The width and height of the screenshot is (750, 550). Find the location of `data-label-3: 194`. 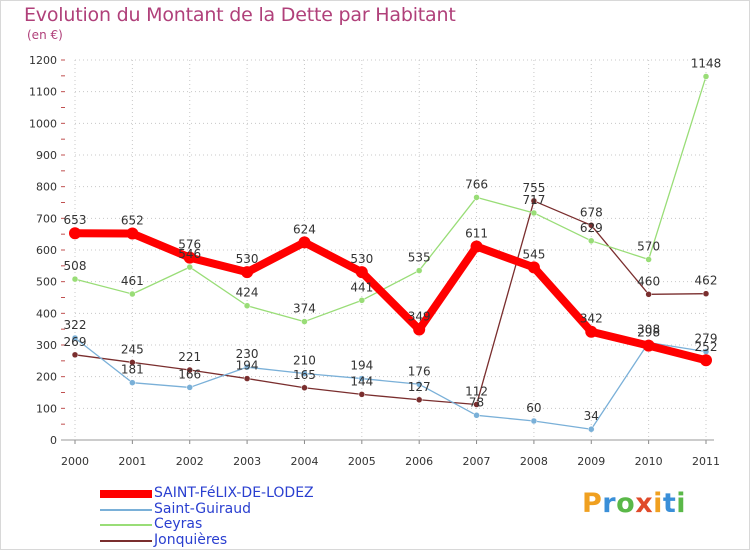

data-label-3: 194 is located at coordinates (247, 366).